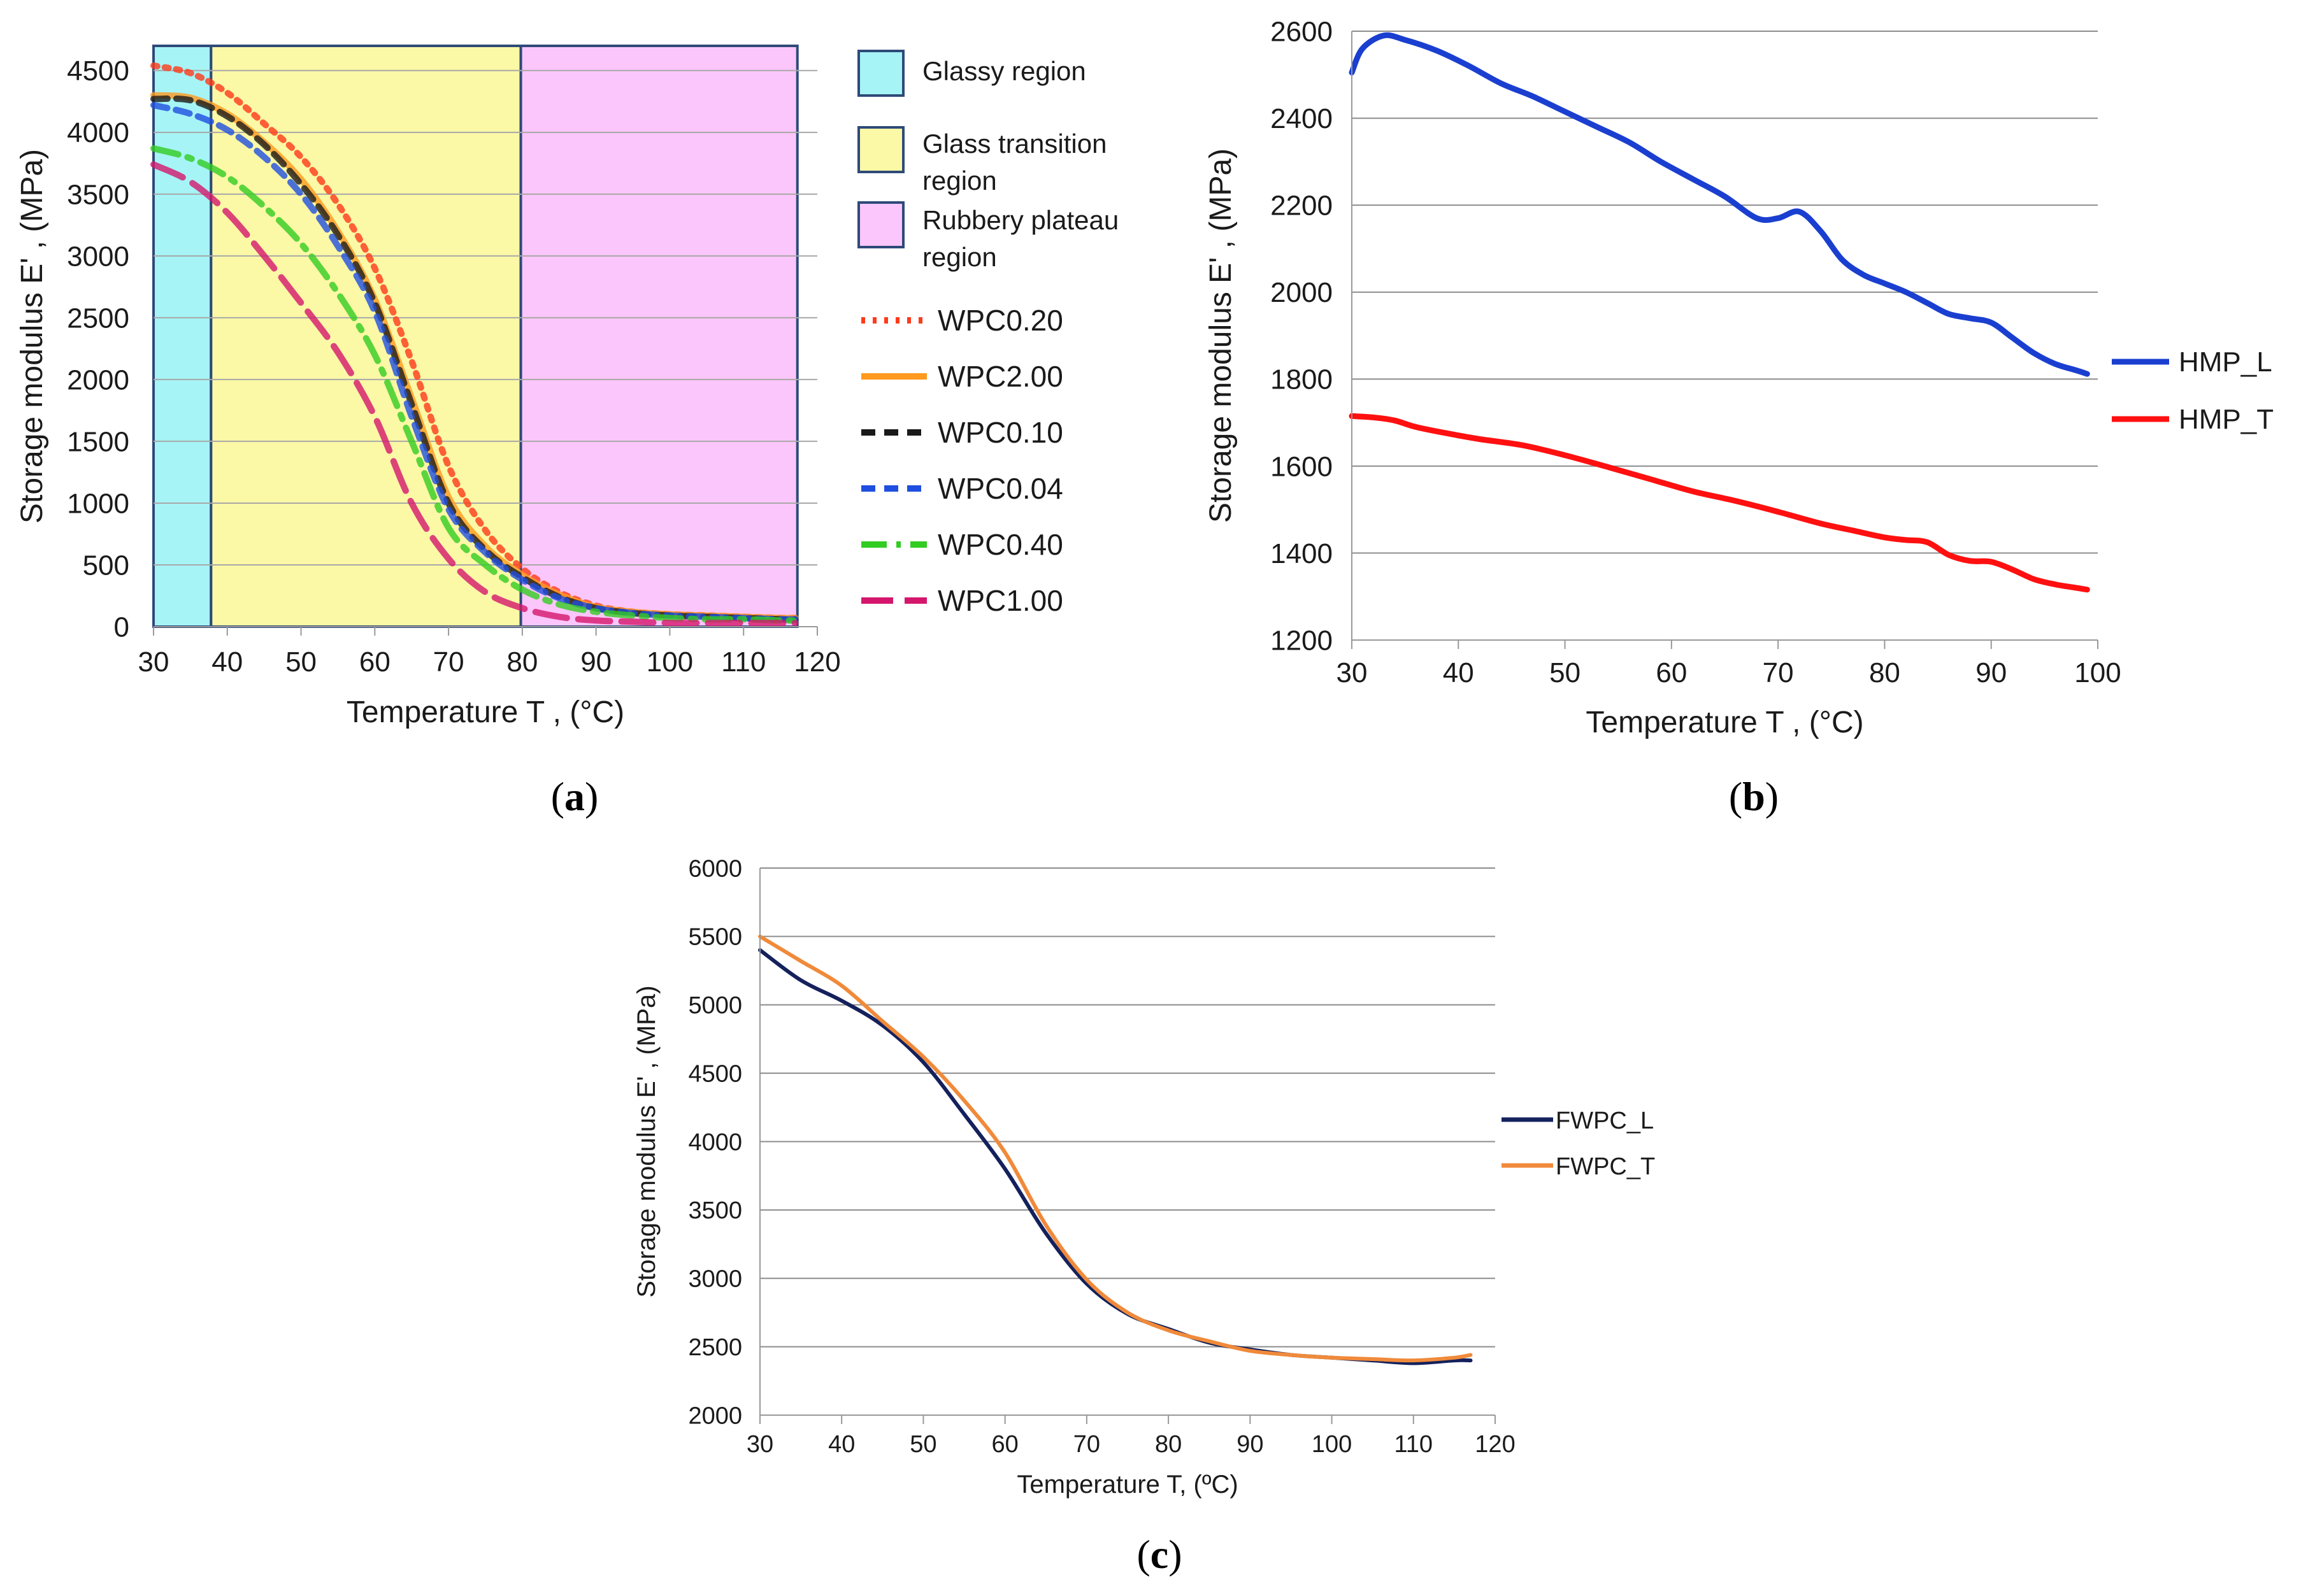  I want to click on b-legend-label: HMP_L, so click(2225, 362).